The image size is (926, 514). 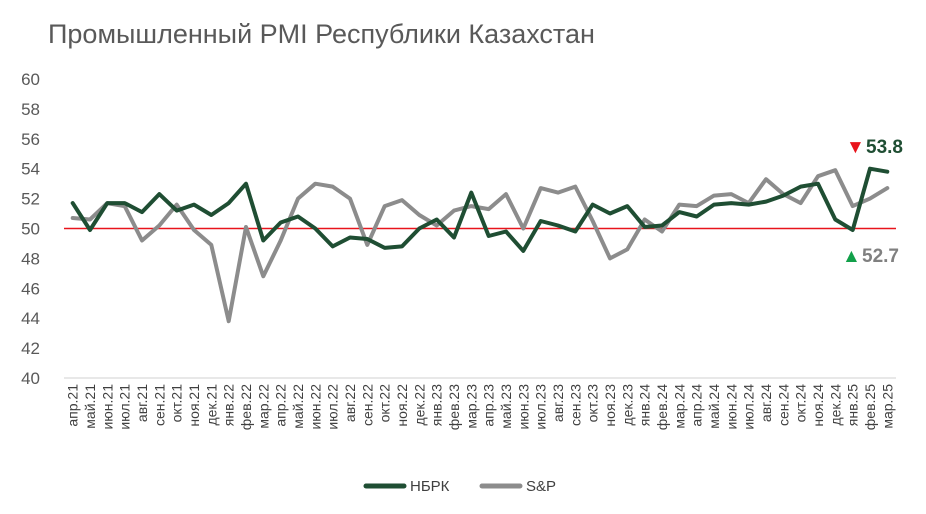 I want to click on x-tick-label: июл.22, so click(x=333, y=407).